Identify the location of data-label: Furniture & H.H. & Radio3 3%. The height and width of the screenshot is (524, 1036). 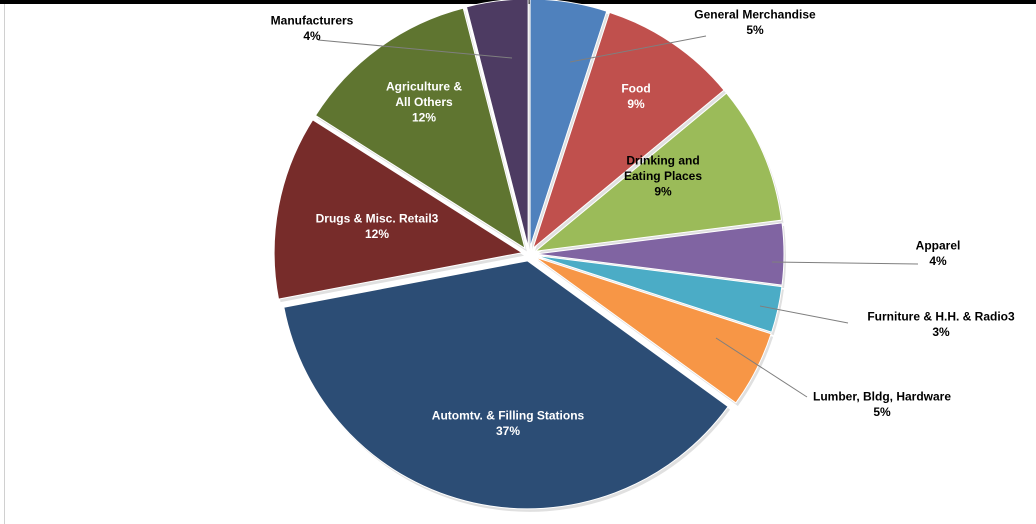
(941, 324).